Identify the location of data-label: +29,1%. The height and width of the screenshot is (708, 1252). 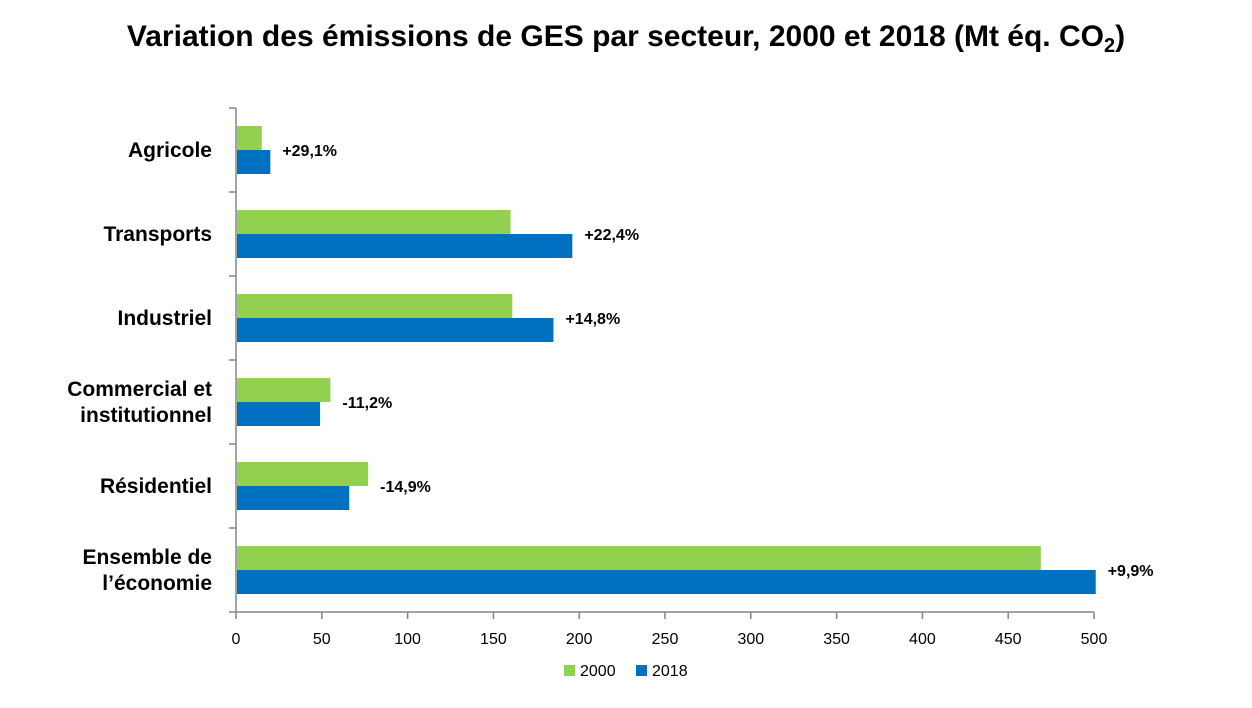
(309, 151).